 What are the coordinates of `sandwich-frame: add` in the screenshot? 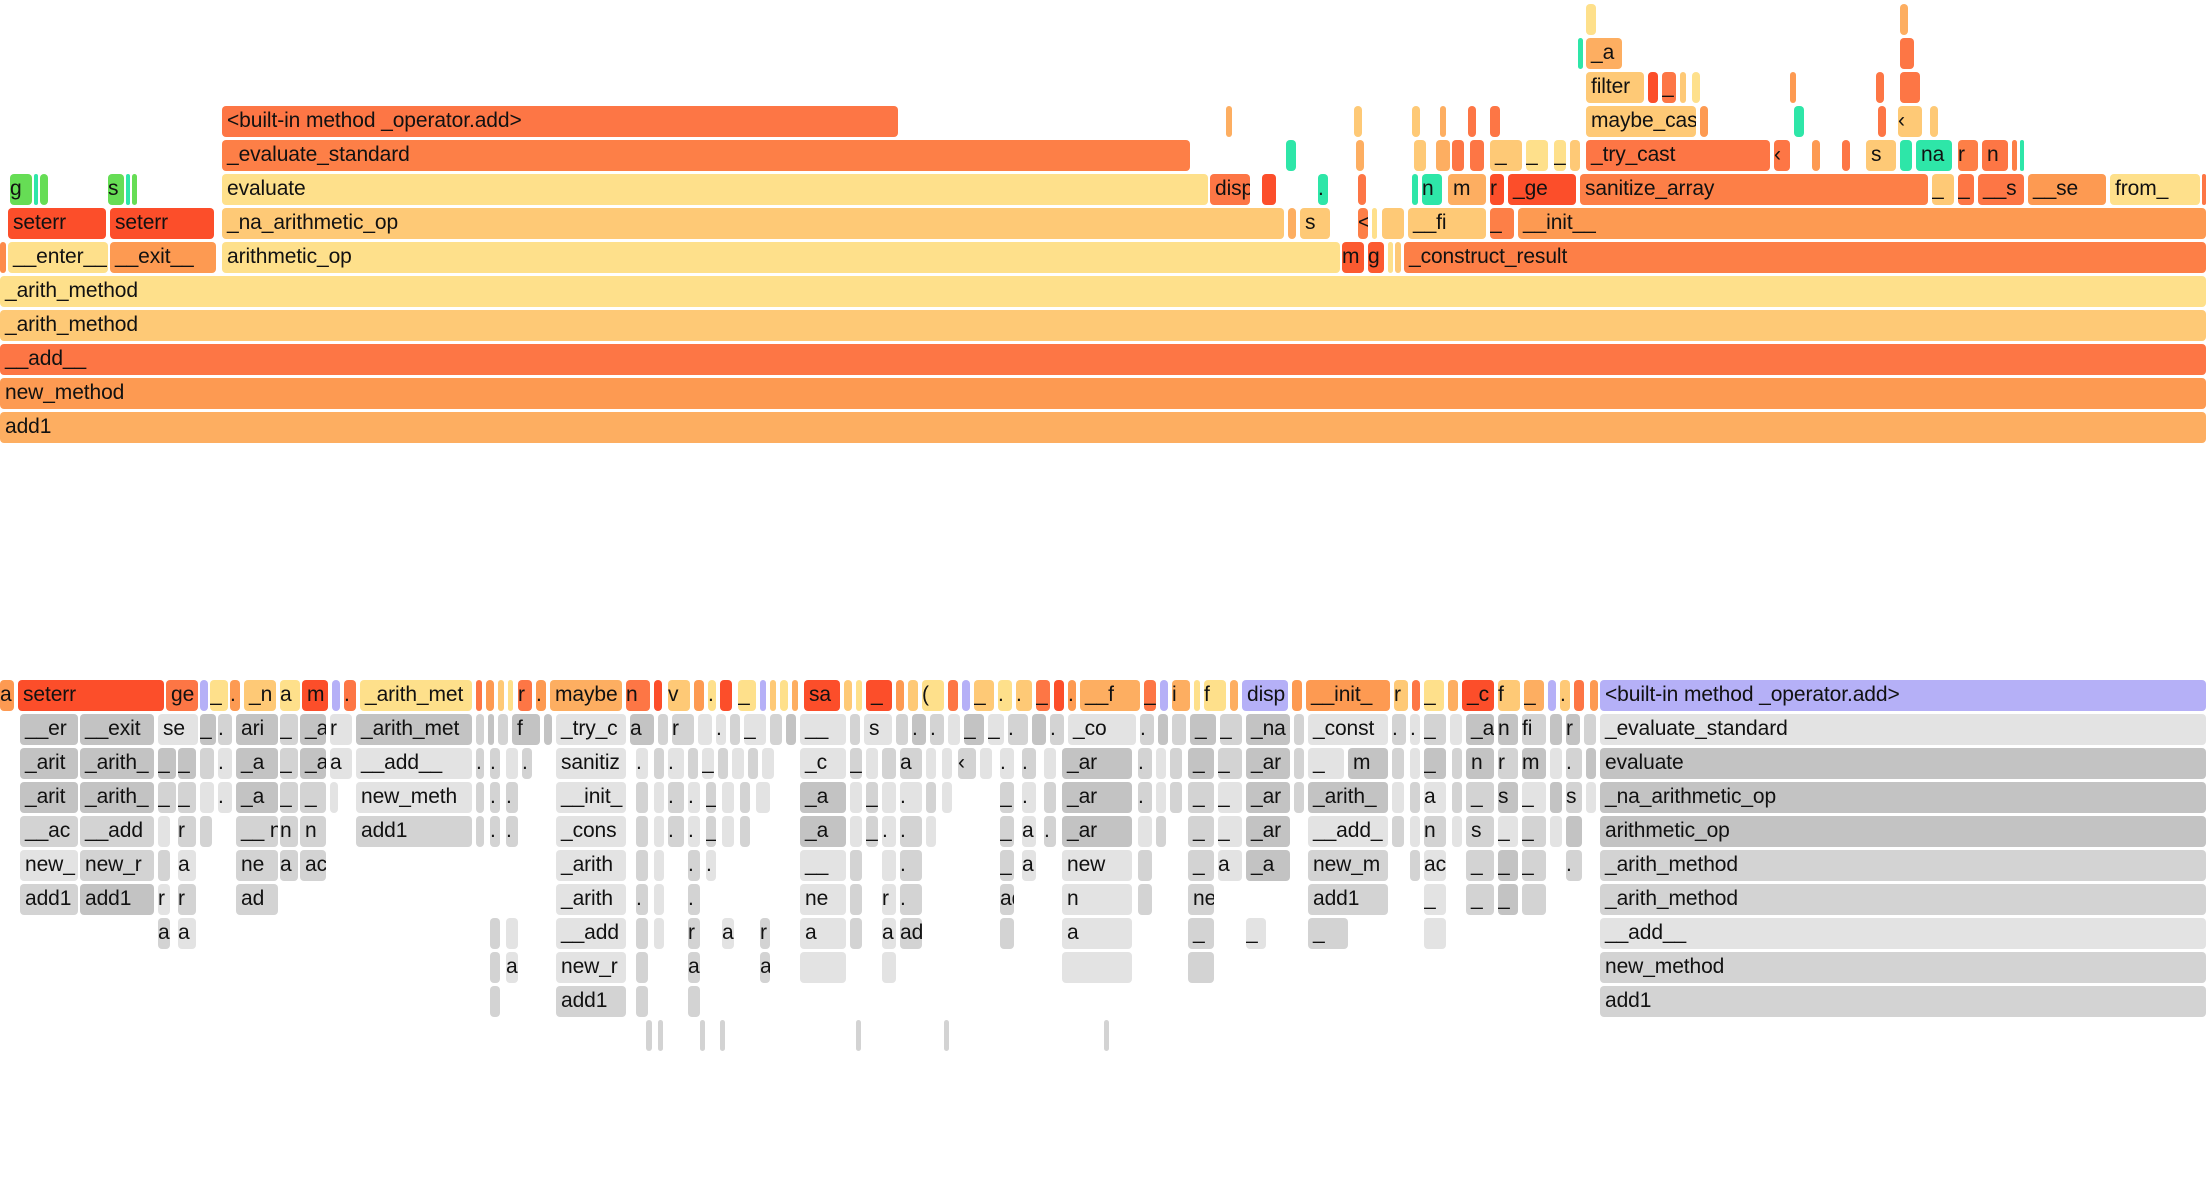 It's located at (1007, 899).